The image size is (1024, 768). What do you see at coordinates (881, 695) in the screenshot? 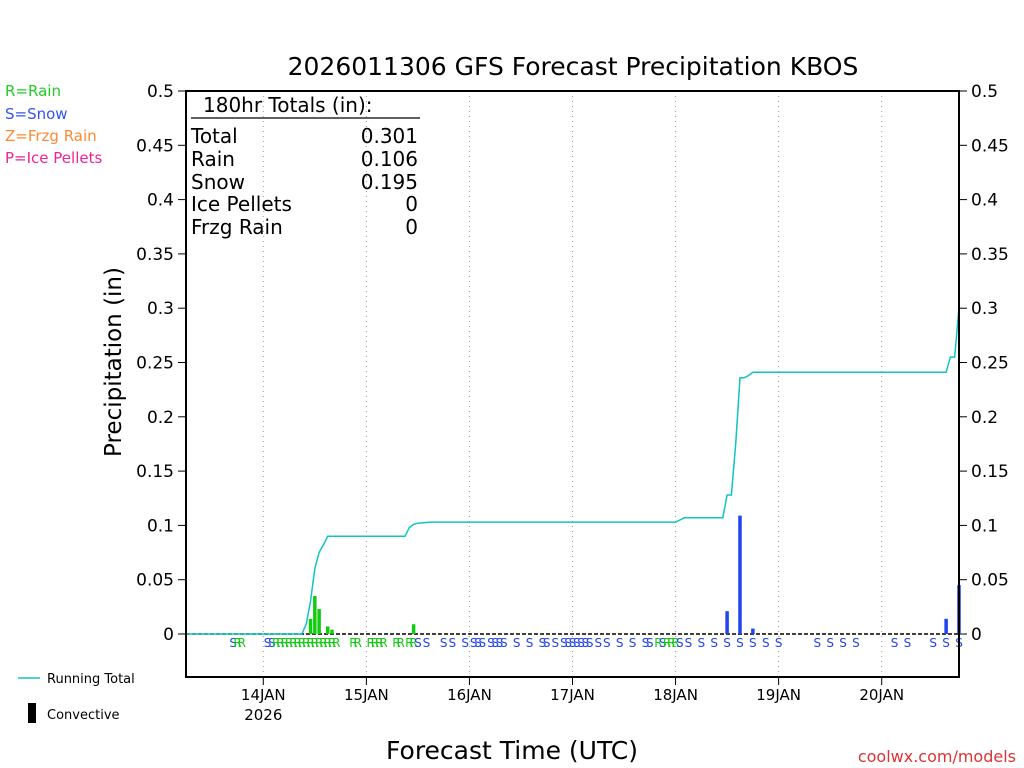
I see `x-tick-label: 20JAN` at bounding box center [881, 695].